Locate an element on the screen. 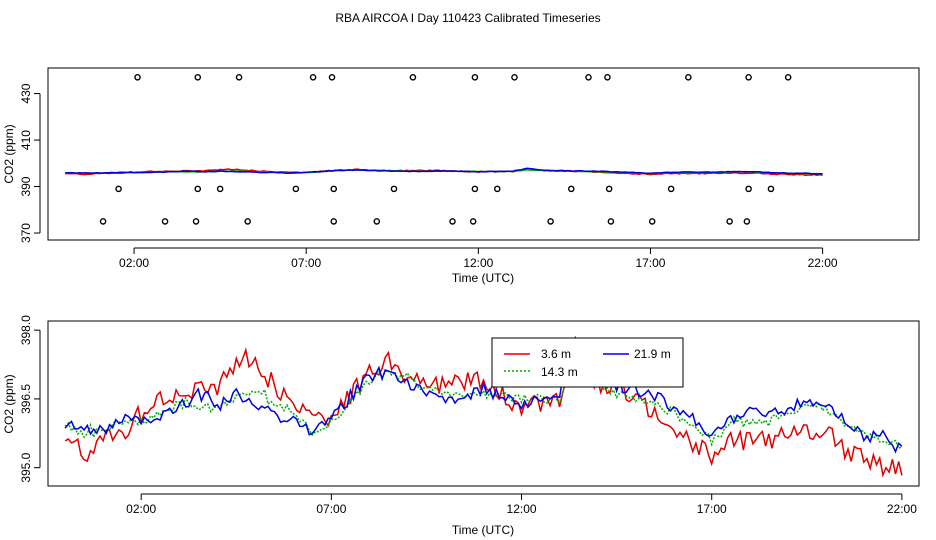 The height and width of the screenshot is (540, 936). legend-label-21.9m: 21.9 m is located at coordinates (652, 354).